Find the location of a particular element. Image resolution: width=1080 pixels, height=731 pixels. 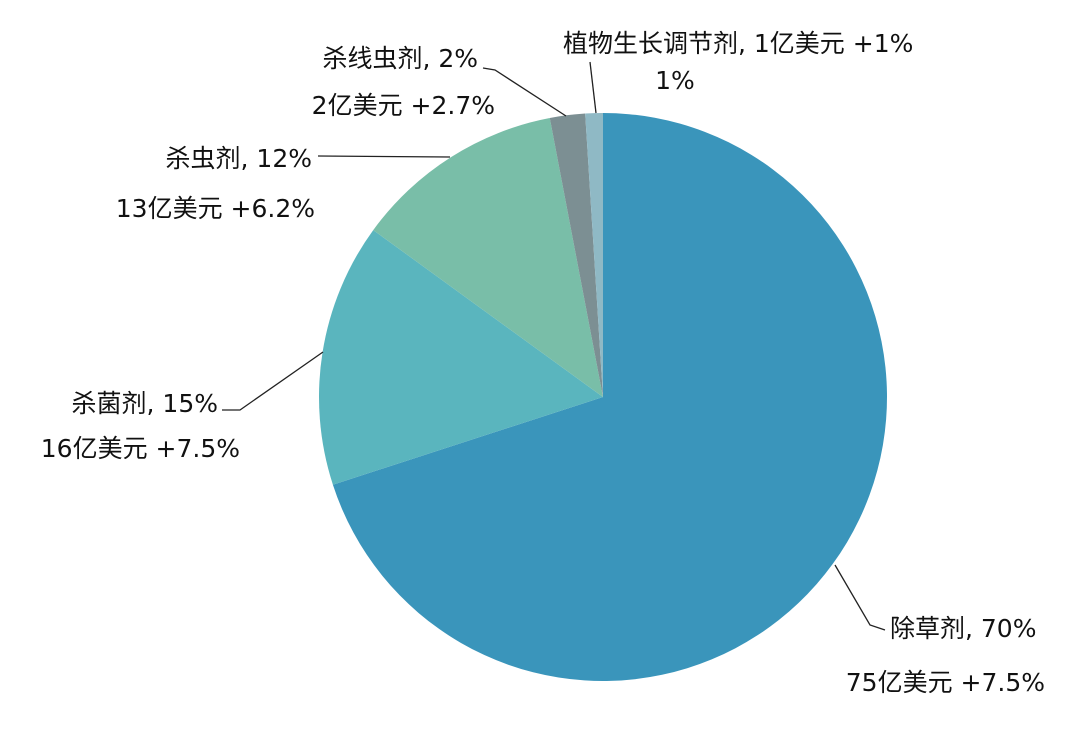

annotation: 75亿美元 +7.5% is located at coordinates (945, 682).